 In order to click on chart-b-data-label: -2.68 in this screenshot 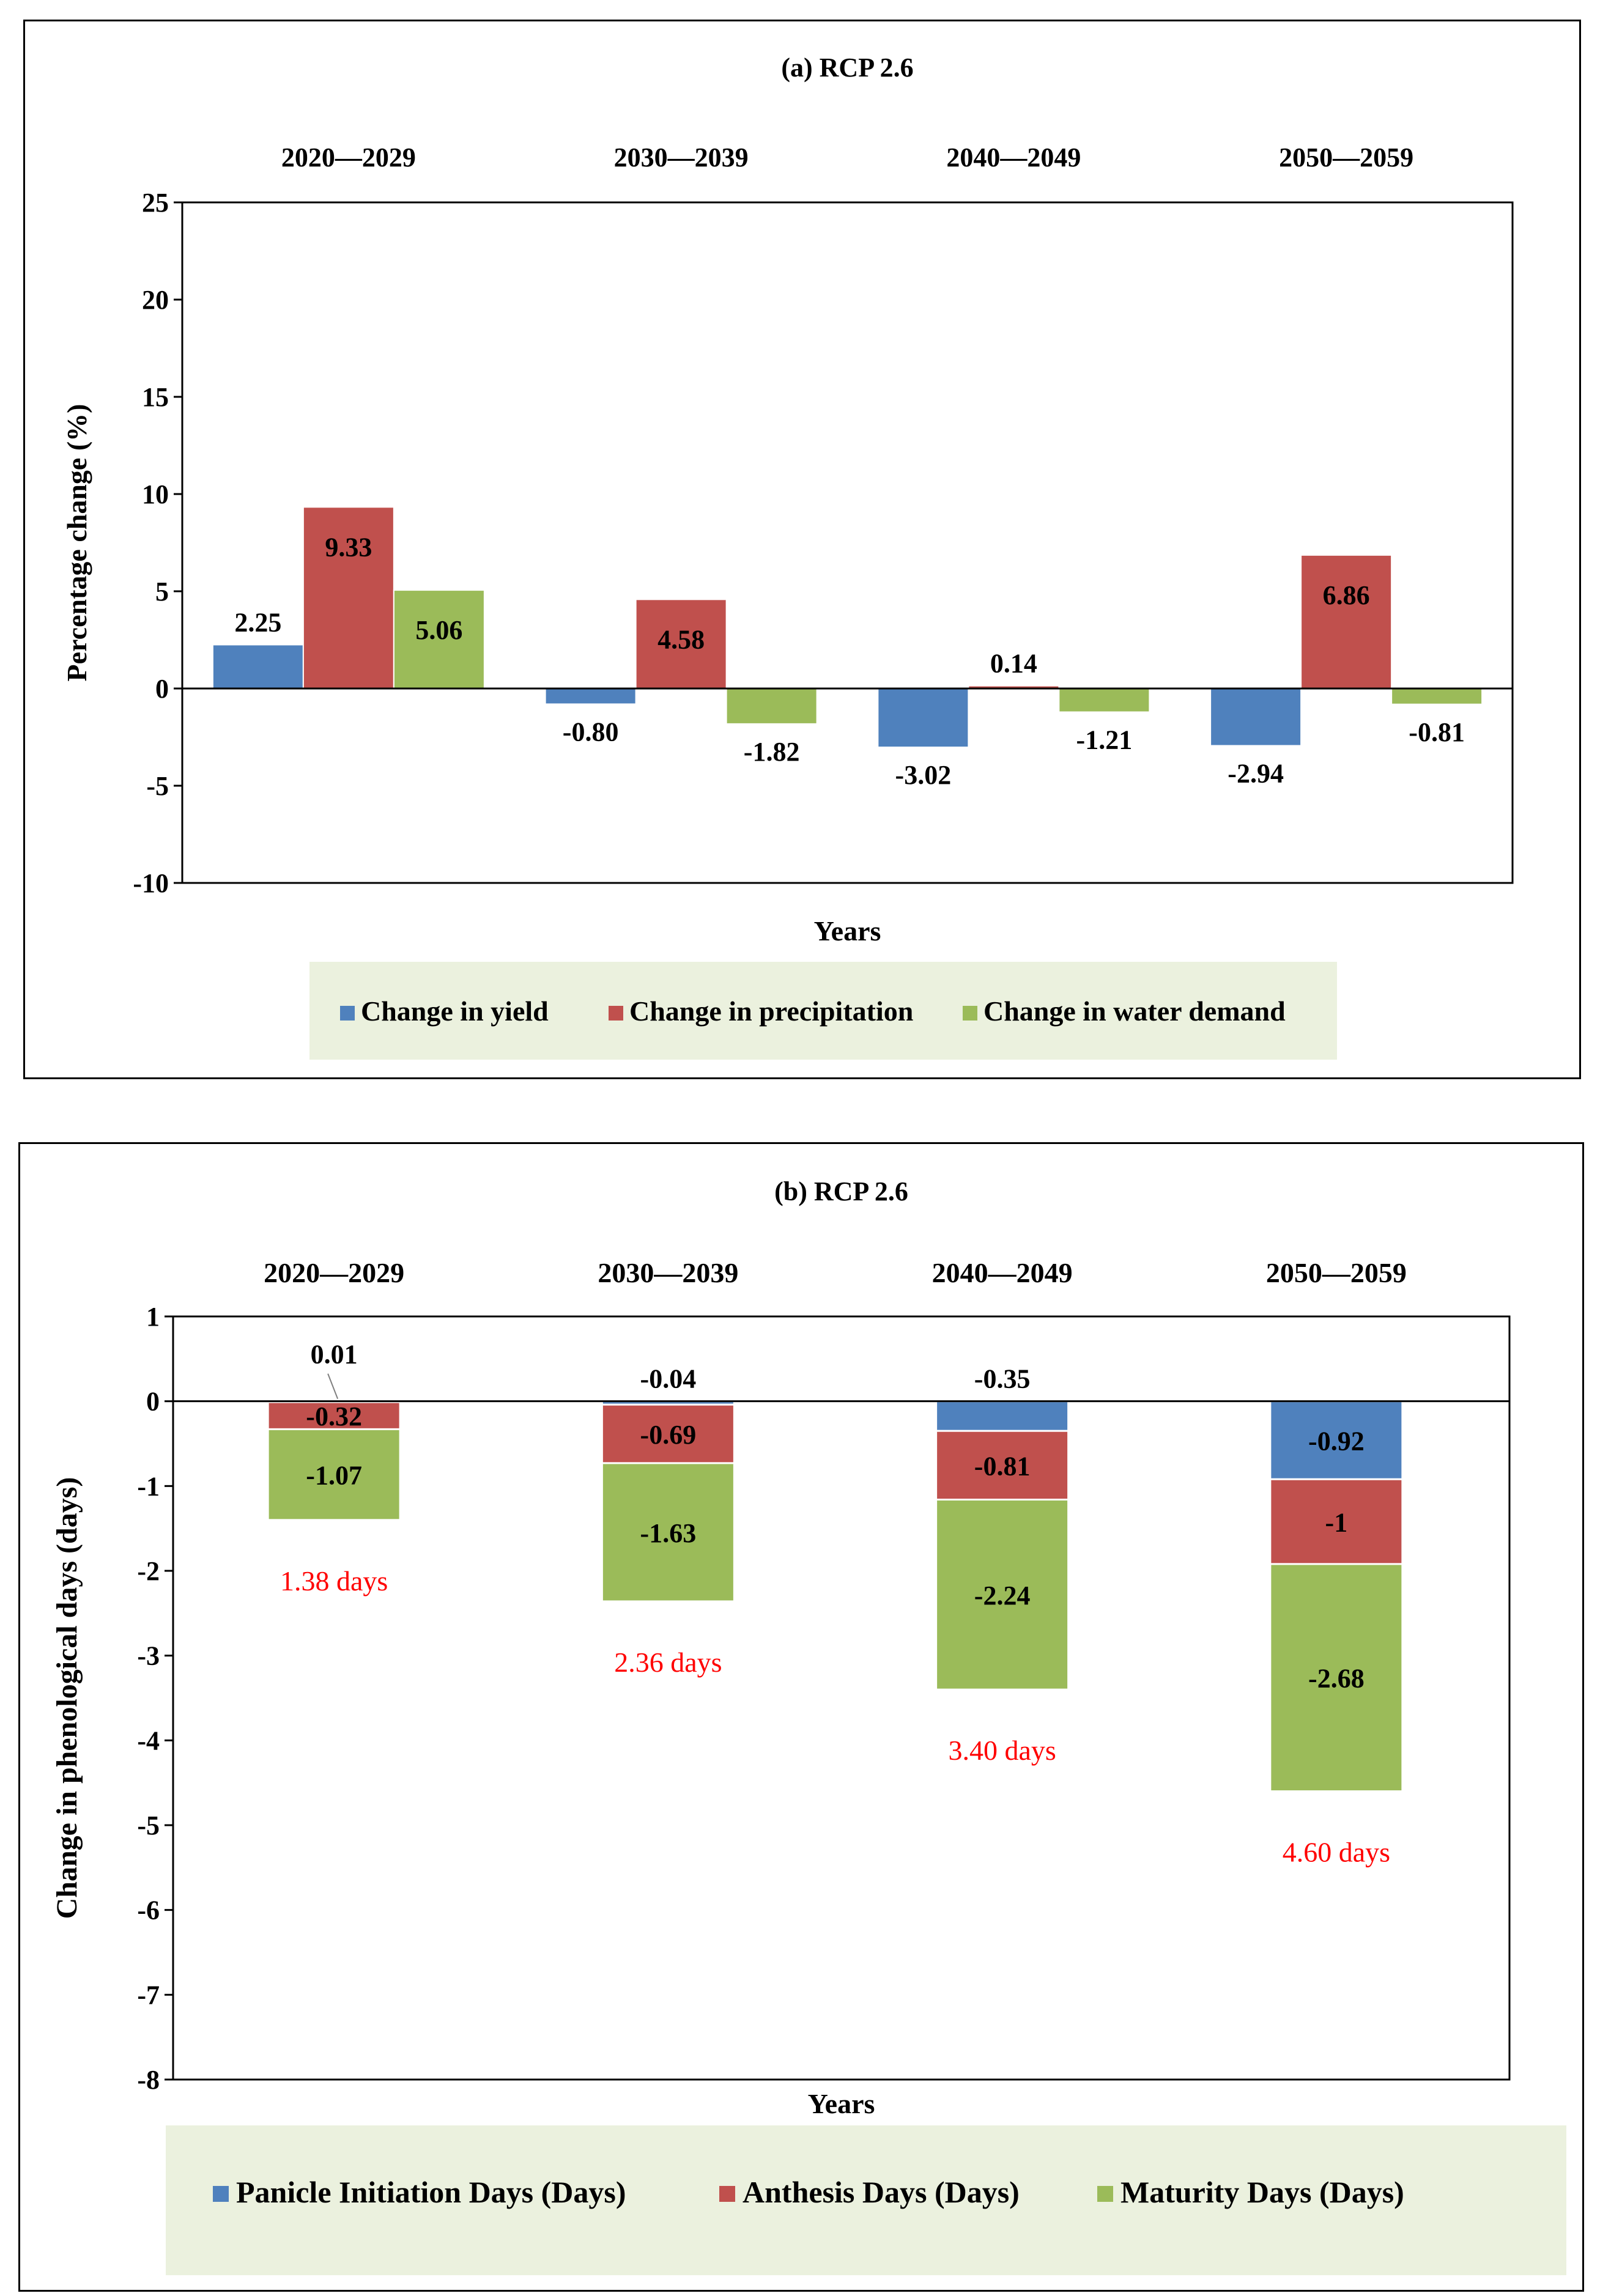, I will do `click(1336, 1679)`.